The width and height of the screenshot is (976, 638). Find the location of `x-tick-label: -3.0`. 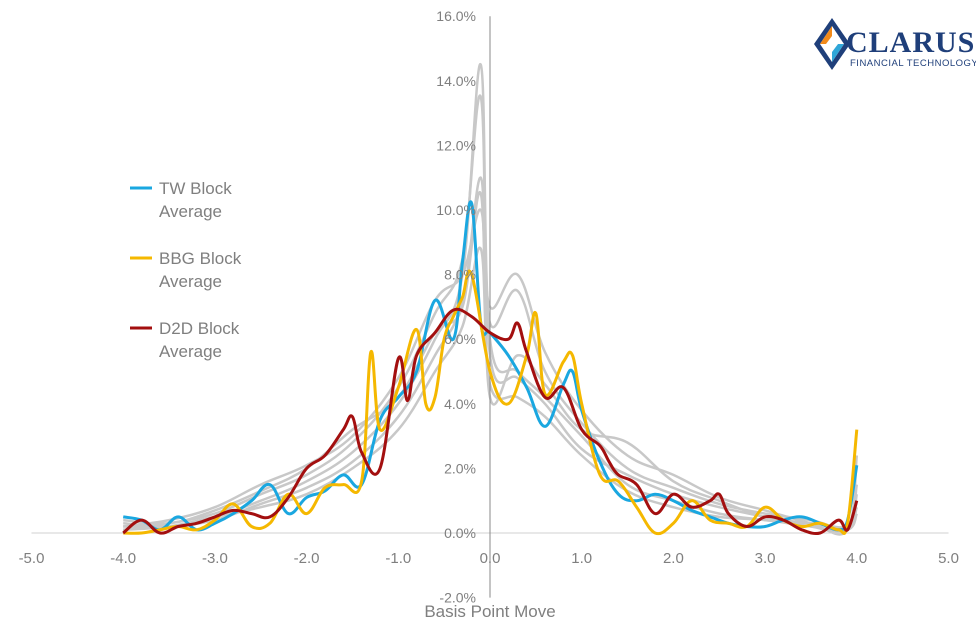

x-tick-label: -3.0 is located at coordinates (215, 558).